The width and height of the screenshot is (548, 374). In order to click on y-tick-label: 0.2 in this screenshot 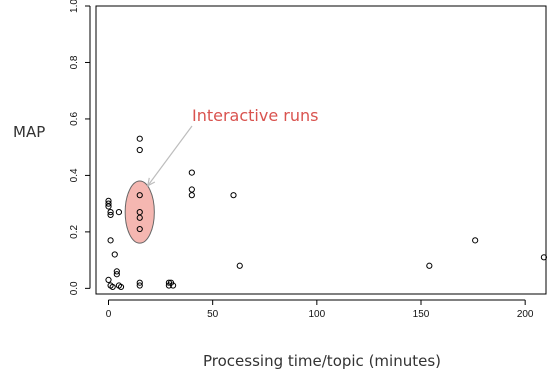, I will do `click(74, 231)`.